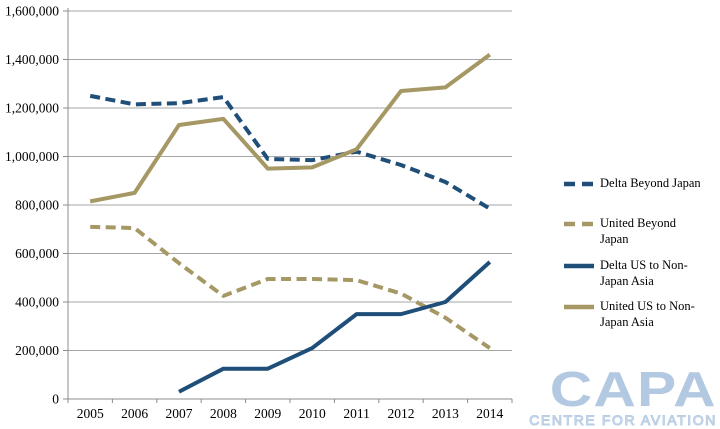 This screenshot has width=720, height=429. I want to click on y-axis-label: 600,000, so click(37, 253).